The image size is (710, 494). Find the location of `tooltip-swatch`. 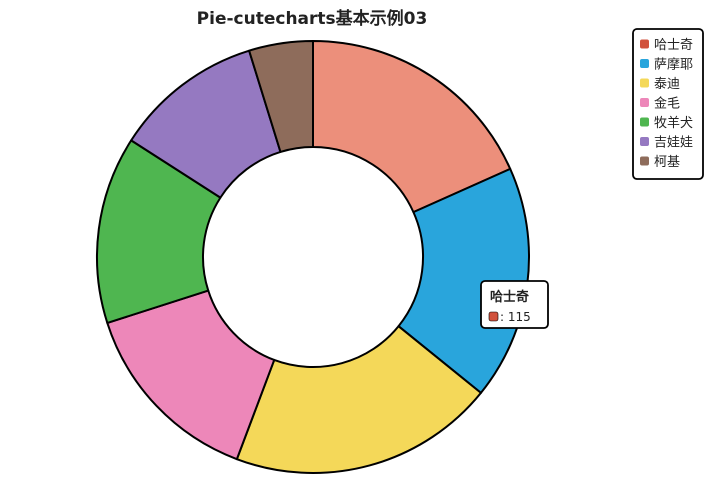

tooltip-swatch is located at coordinates (493, 316).